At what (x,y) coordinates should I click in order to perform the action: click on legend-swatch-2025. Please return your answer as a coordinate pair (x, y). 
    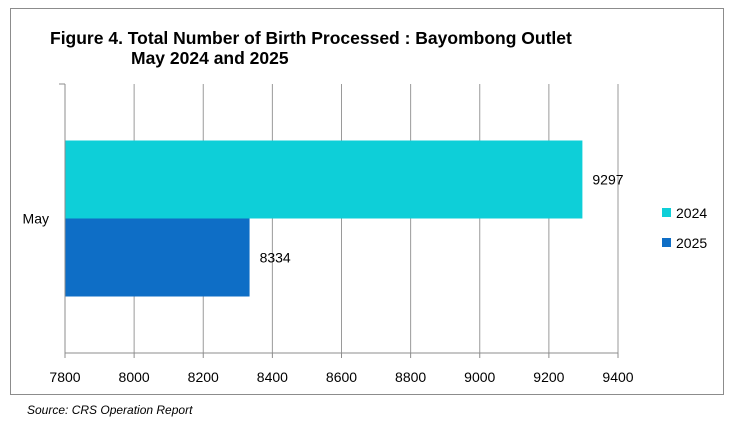
    Looking at the image, I should click on (666, 242).